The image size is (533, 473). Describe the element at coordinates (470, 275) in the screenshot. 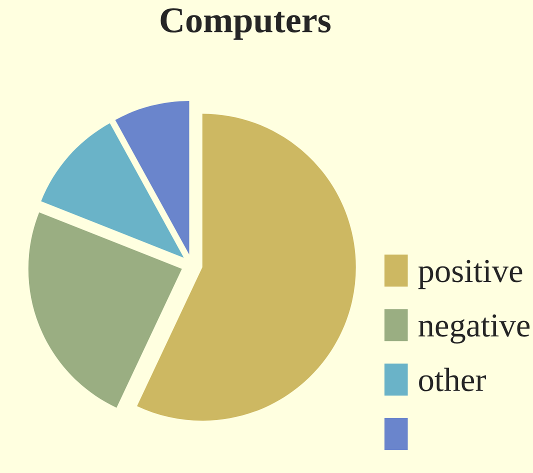

I see `legend-label: positive` at that location.